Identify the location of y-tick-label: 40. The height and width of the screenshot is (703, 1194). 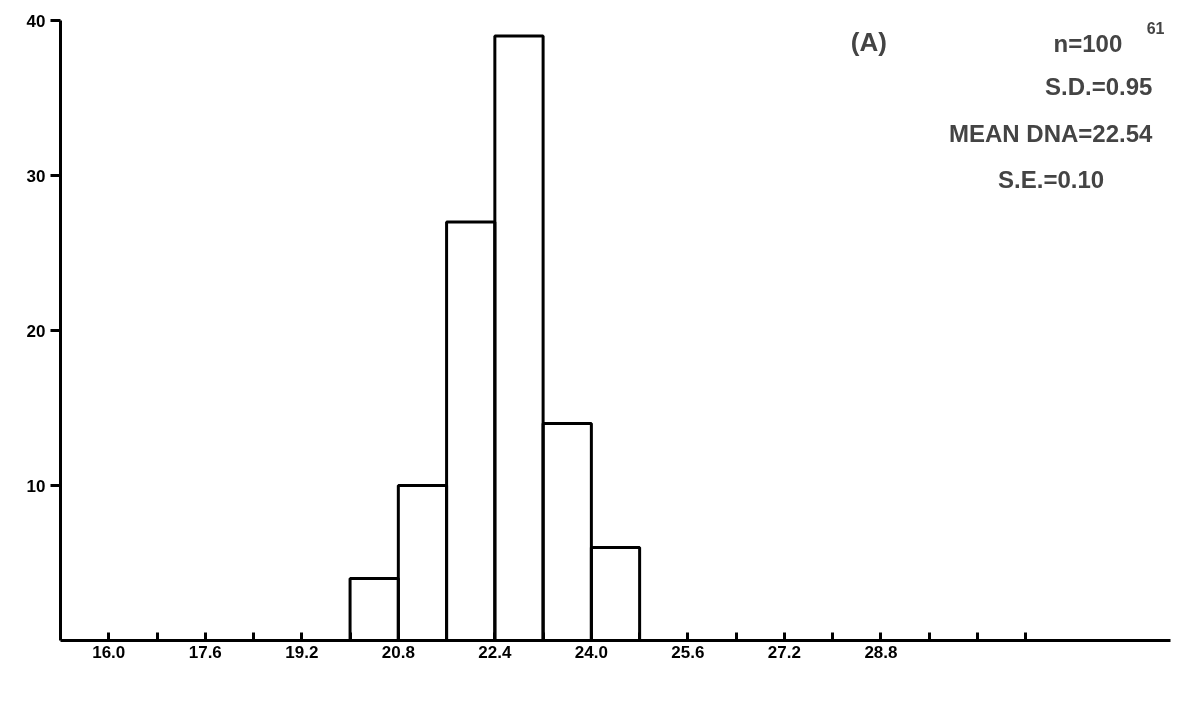
(36, 21).